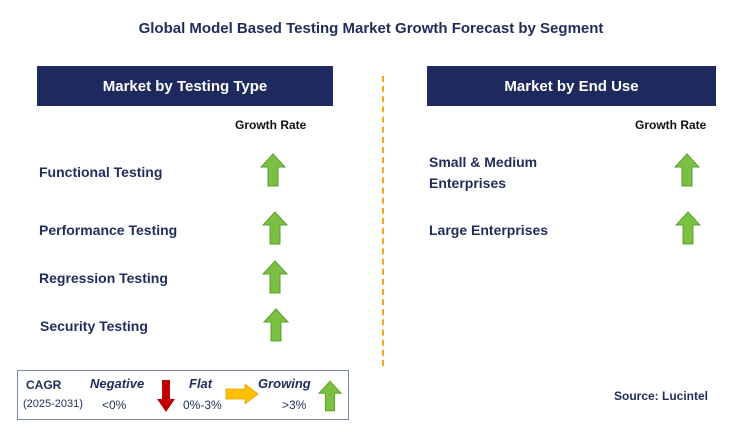 The width and height of the screenshot is (742, 436). What do you see at coordinates (284, 383) in the screenshot?
I see `legend-growing-label: Growing` at bounding box center [284, 383].